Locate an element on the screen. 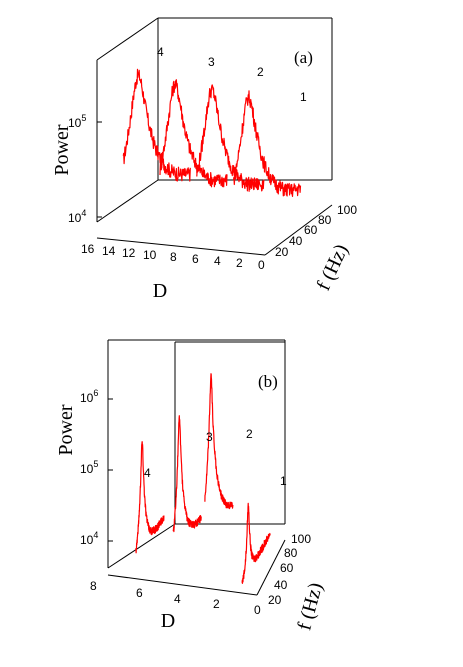 The width and height of the screenshot is (463, 667). panel-a-z-tick-label: 60 is located at coordinates (311, 230).